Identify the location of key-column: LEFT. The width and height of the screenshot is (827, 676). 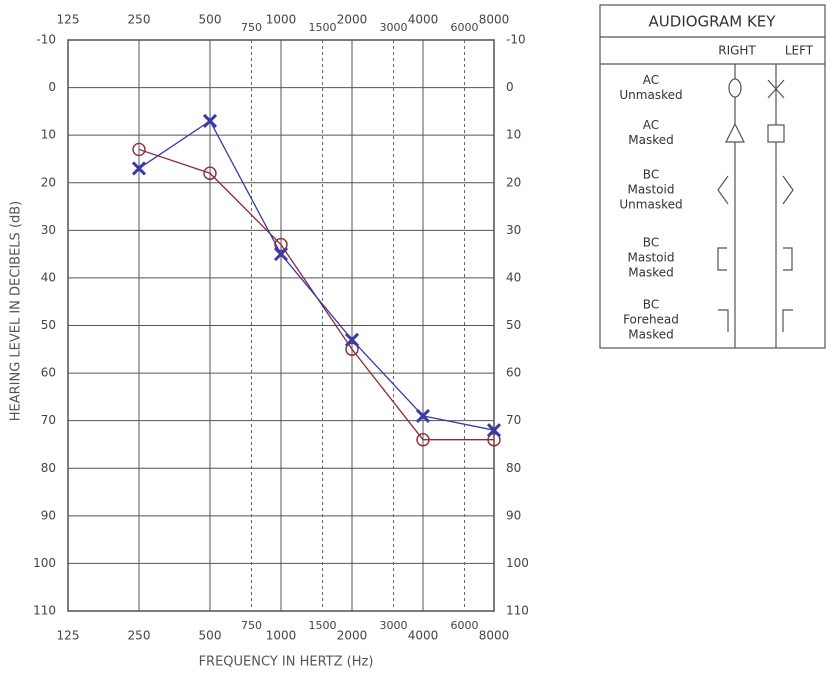
(799, 51).